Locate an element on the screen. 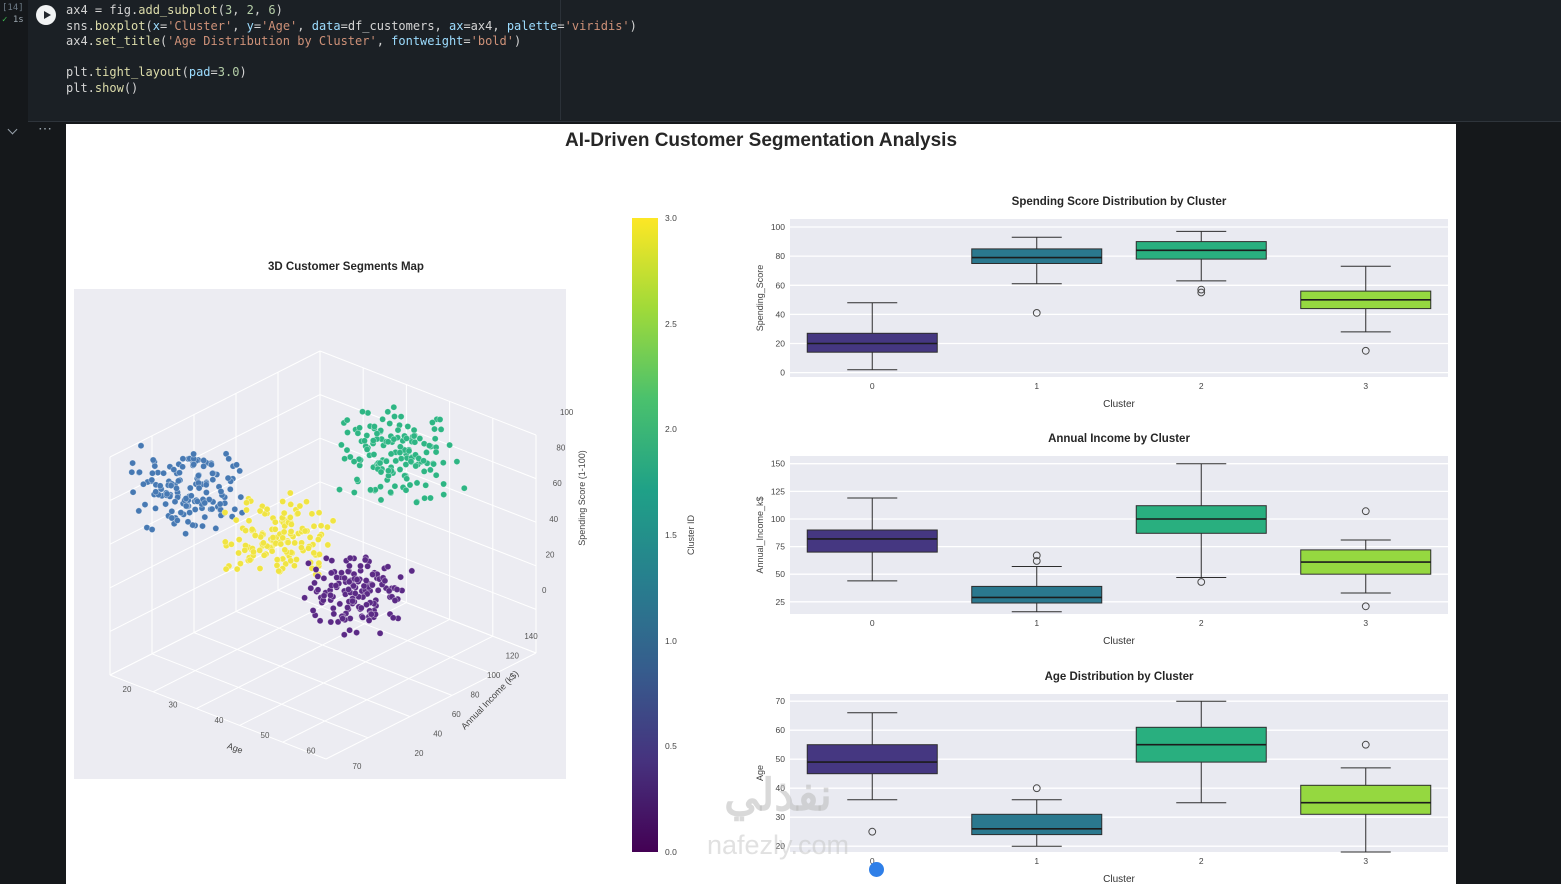  collapse-output-button is located at coordinates (13, 130).